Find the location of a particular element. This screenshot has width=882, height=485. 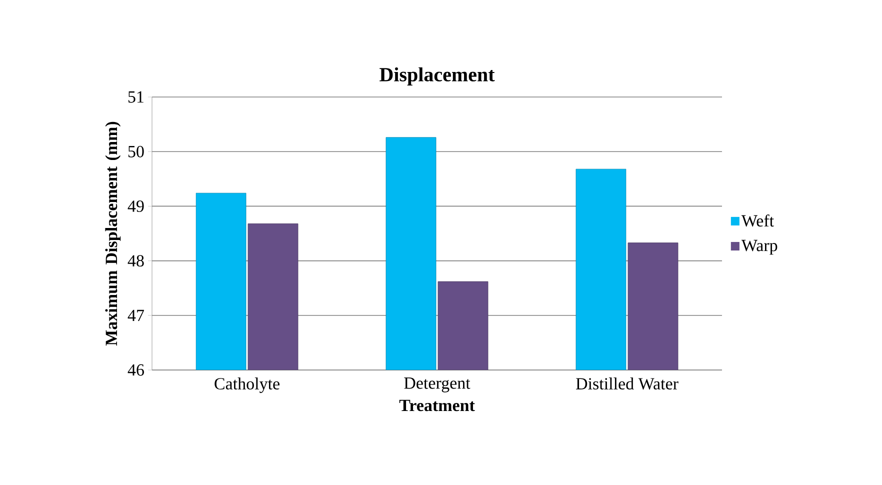

y-tick-label: 46 is located at coordinates (136, 370).